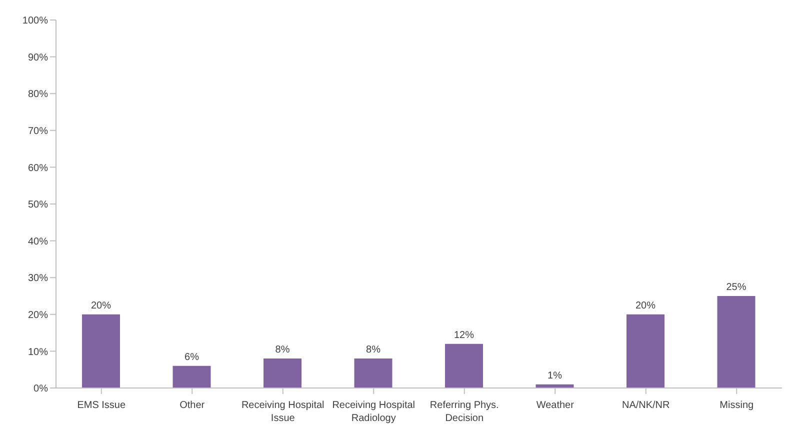  What do you see at coordinates (464, 412) in the screenshot?
I see `x-tick-label: Referring Phys. Decision` at bounding box center [464, 412].